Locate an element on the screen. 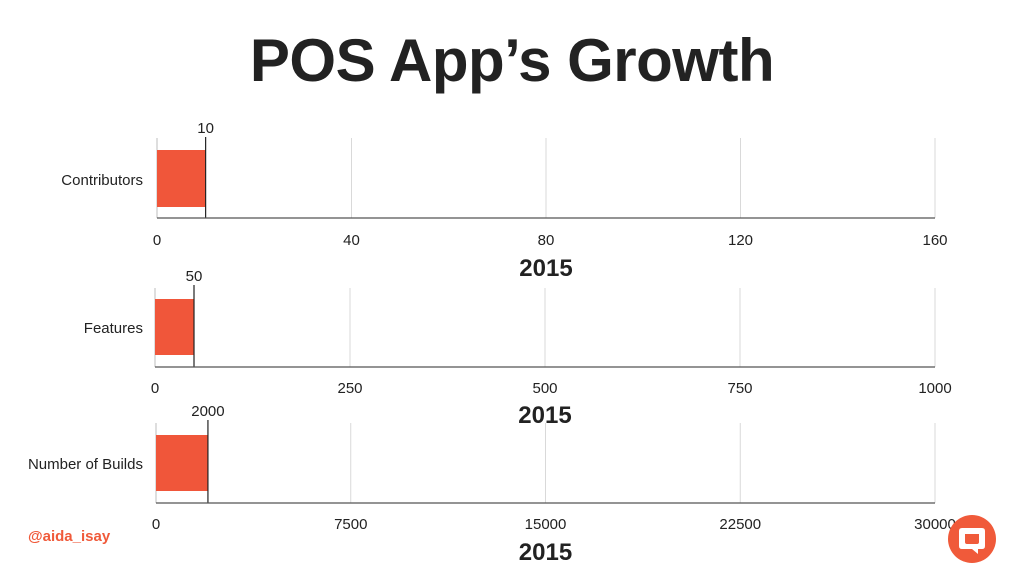 The height and width of the screenshot is (576, 1024). x-tick-label: 40 is located at coordinates (351, 240).